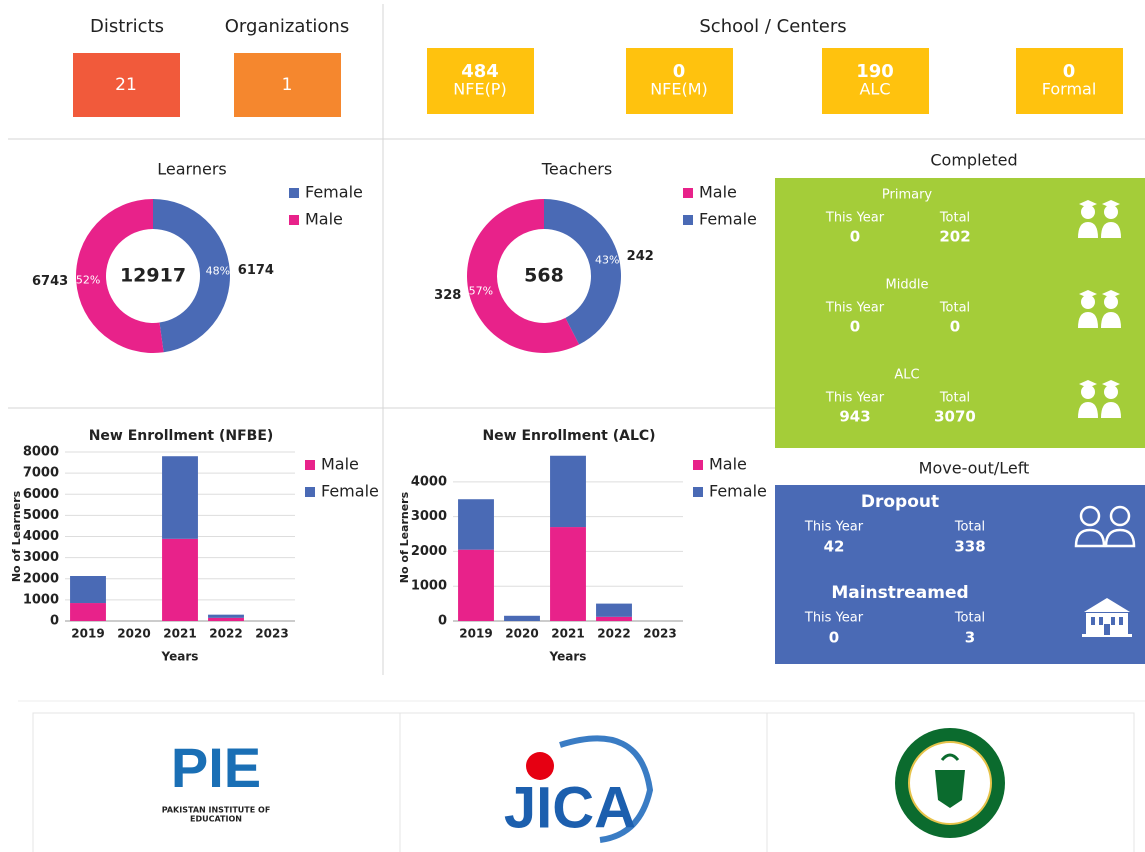  Describe the element at coordinates (772, 26) in the screenshot. I see `section-title: School / Centers` at that location.